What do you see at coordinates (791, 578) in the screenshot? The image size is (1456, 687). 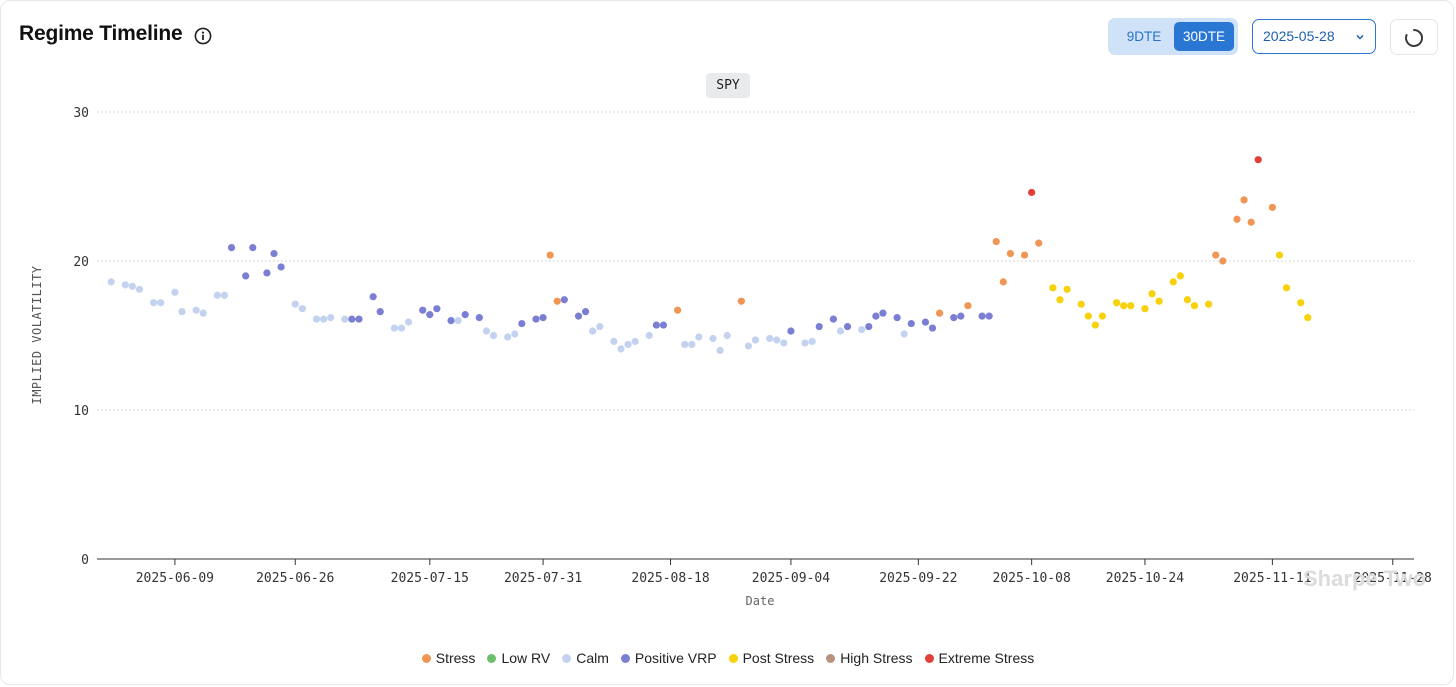 I see `x-tick-label: 2025-09-04` at bounding box center [791, 578].